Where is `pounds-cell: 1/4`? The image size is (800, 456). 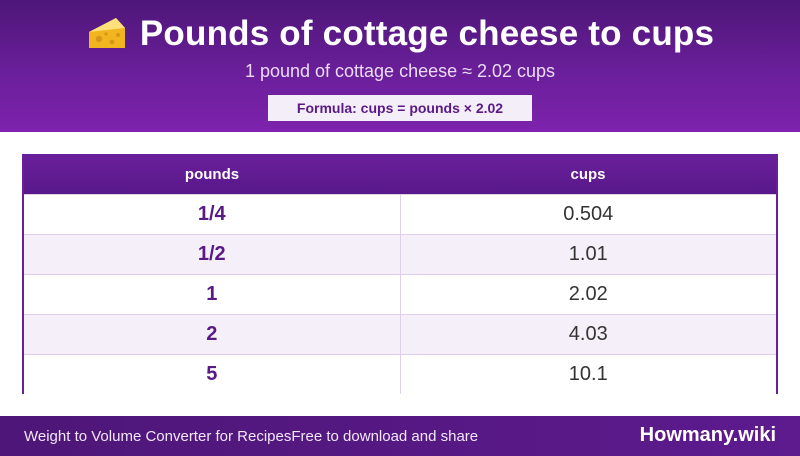 pounds-cell: 1/4 is located at coordinates (212, 213).